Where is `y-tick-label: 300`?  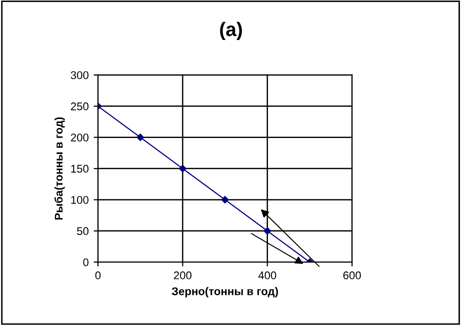
y-tick-label: 300 is located at coordinates (79, 75).